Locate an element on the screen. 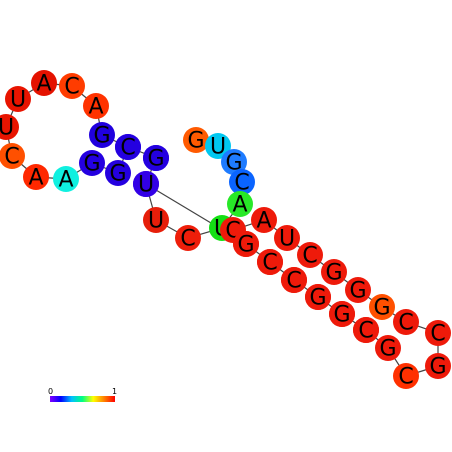  colorbar-legend: 0 1 is located at coordinates (82, 394).